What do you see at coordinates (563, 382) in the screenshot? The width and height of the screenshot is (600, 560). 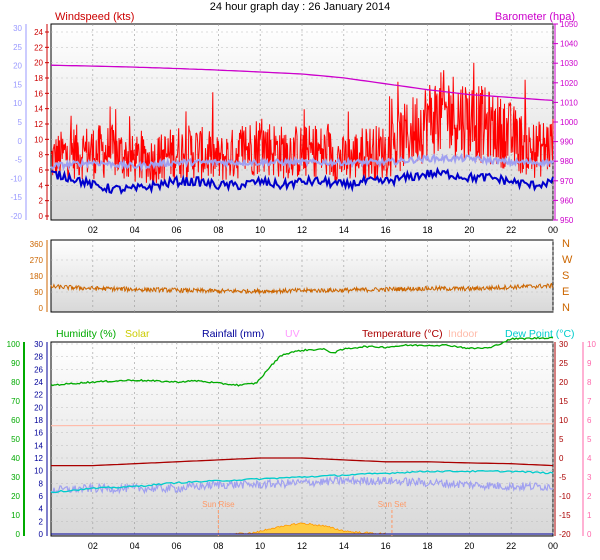 I see `temperature-tick-label: 20` at bounding box center [563, 382].